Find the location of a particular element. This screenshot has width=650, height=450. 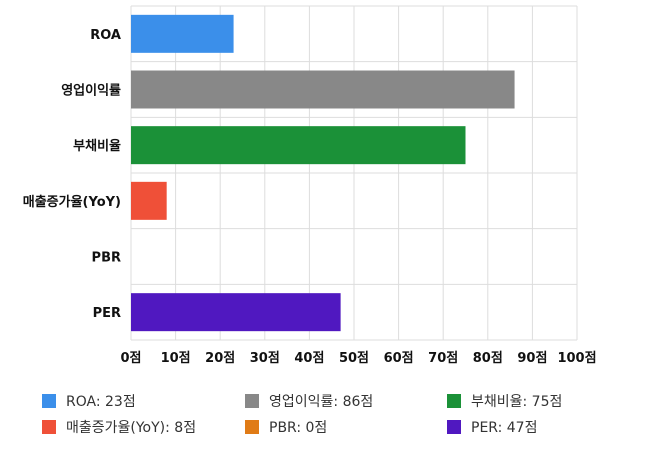

legend-label: 부채비율: 75점 is located at coordinates (517, 402).